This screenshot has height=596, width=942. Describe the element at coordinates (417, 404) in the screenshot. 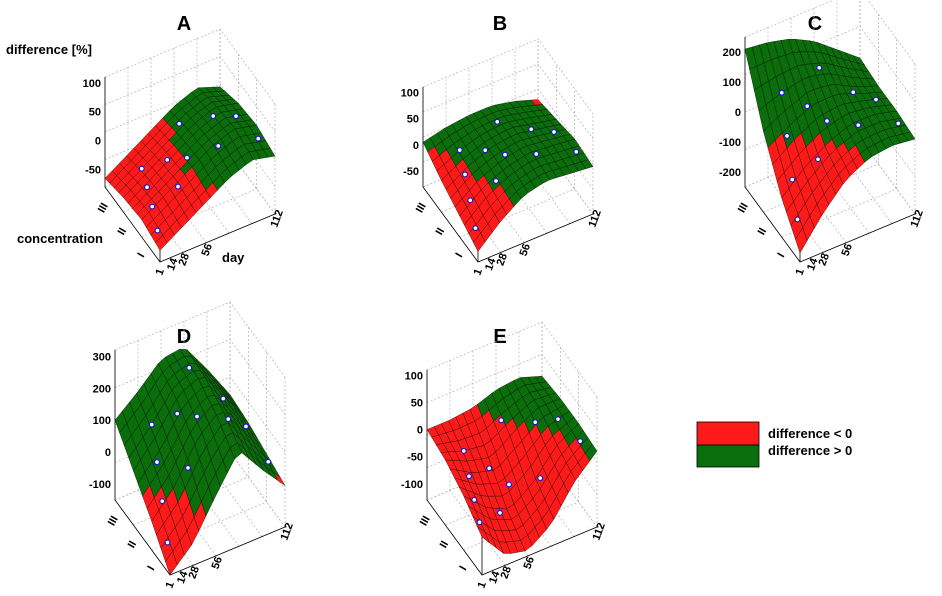

I see `z-tick-label: 50` at that location.